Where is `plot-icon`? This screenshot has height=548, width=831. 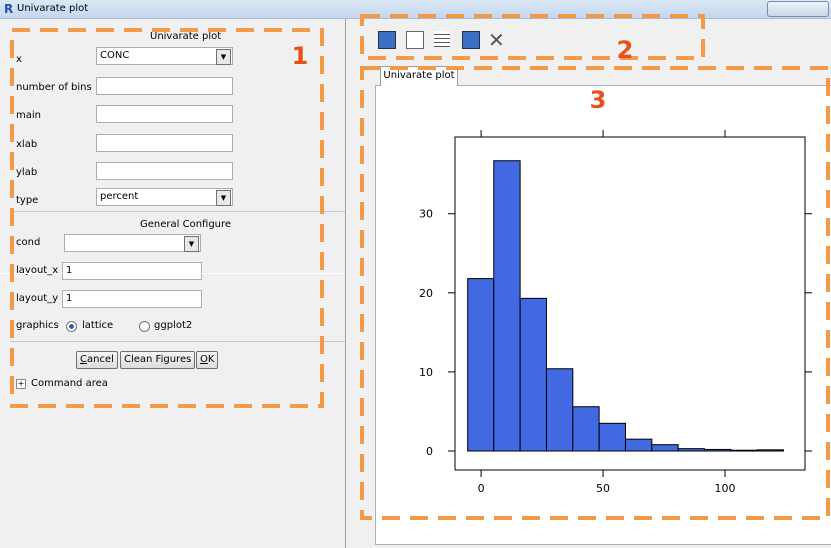 plot-icon is located at coordinates (415, 40).